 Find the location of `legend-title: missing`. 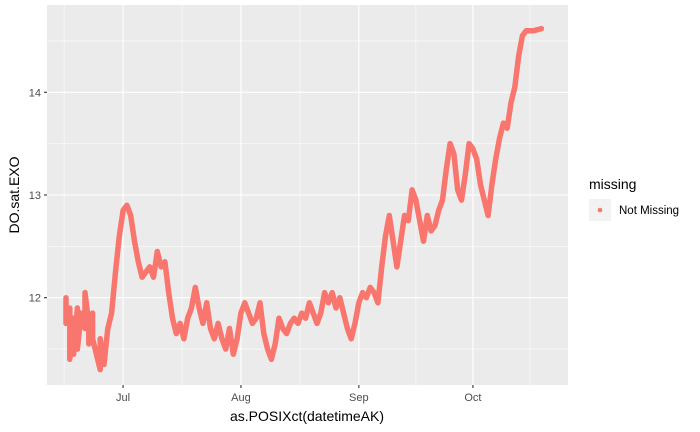

legend-title: missing is located at coordinates (612, 184).